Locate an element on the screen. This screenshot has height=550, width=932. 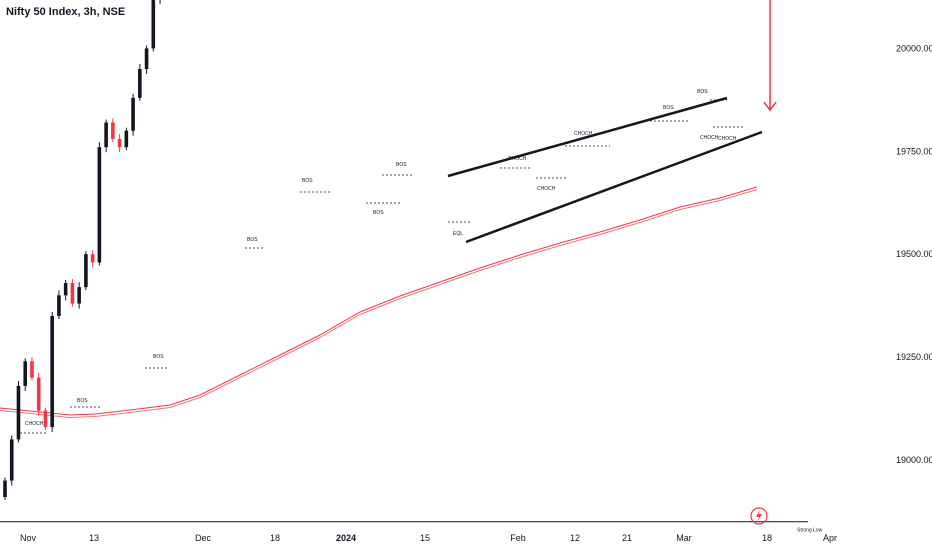
x-tick-label: 13 is located at coordinates (94, 538).